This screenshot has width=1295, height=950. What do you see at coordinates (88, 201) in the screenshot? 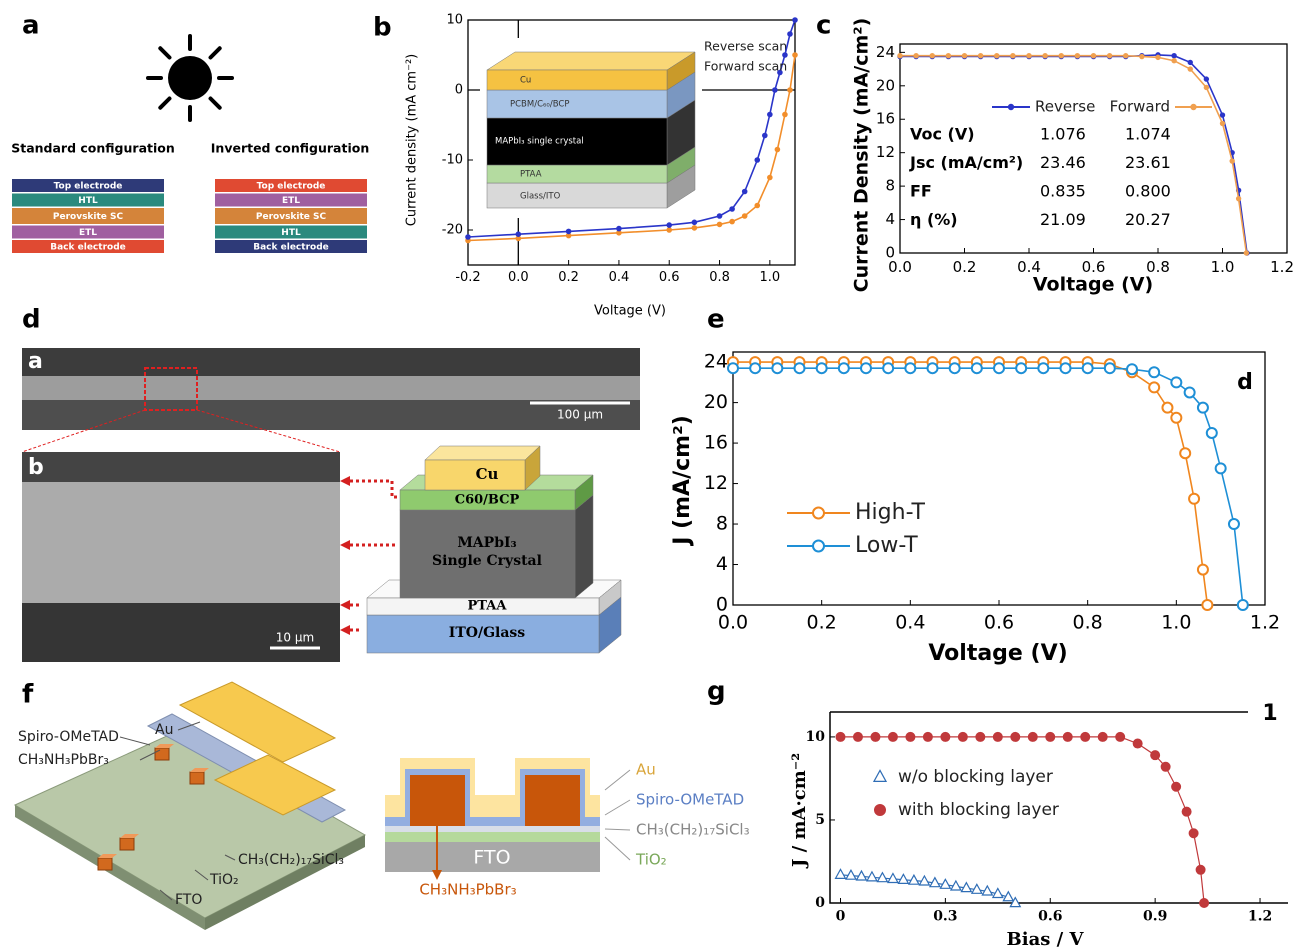
I see `layer-label: HTL` at bounding box center [88, 201].